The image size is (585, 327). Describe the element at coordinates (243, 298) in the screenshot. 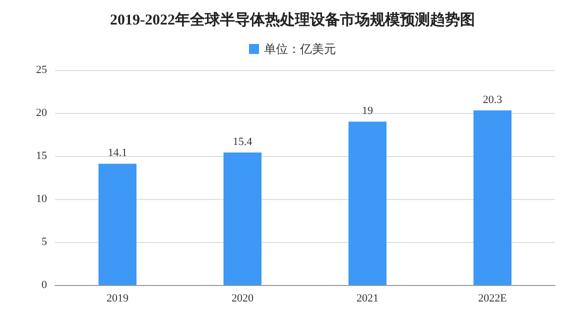

I see `x-tick-label: 2020` at that location.